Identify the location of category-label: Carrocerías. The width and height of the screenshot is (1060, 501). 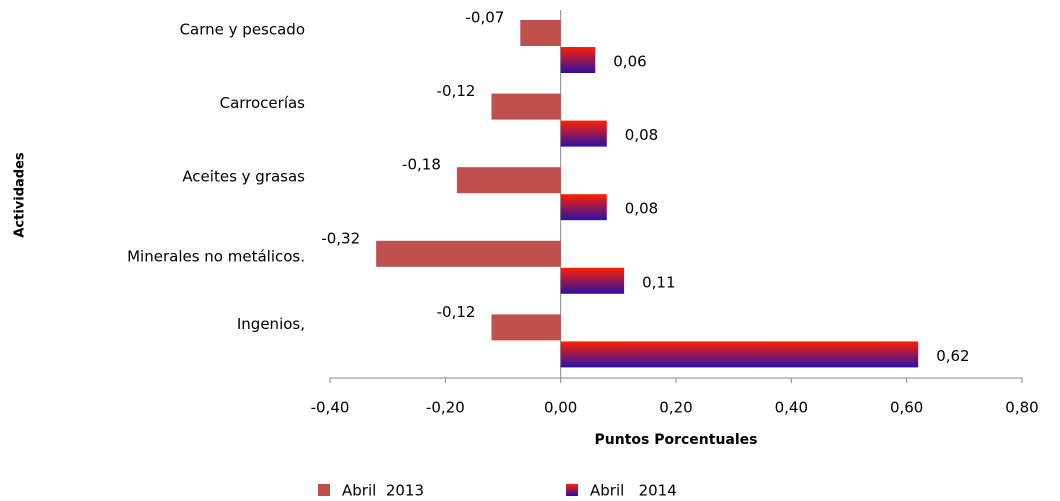
(263, 103).